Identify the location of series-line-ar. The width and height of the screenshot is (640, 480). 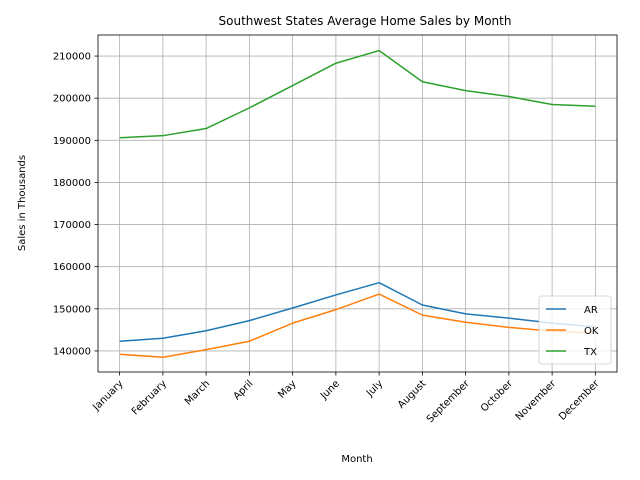
(357, 311).